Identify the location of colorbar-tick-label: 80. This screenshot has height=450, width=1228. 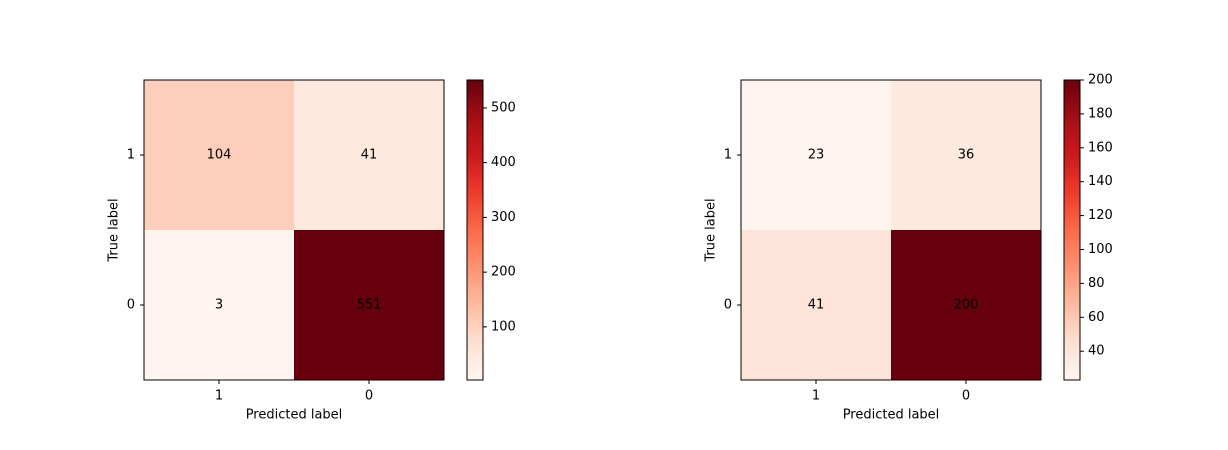
(1096, 283).